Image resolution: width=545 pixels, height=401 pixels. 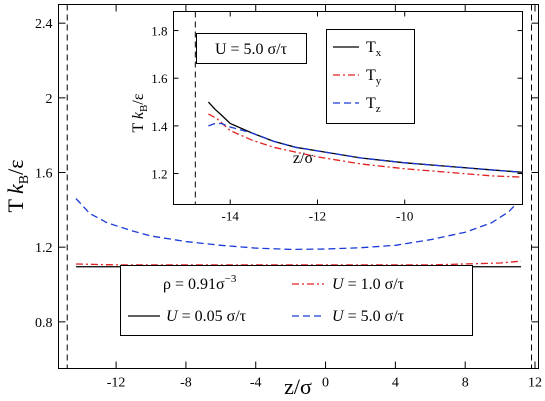 I want to click on x-tick-label: 0, so click(x=325, y=383).